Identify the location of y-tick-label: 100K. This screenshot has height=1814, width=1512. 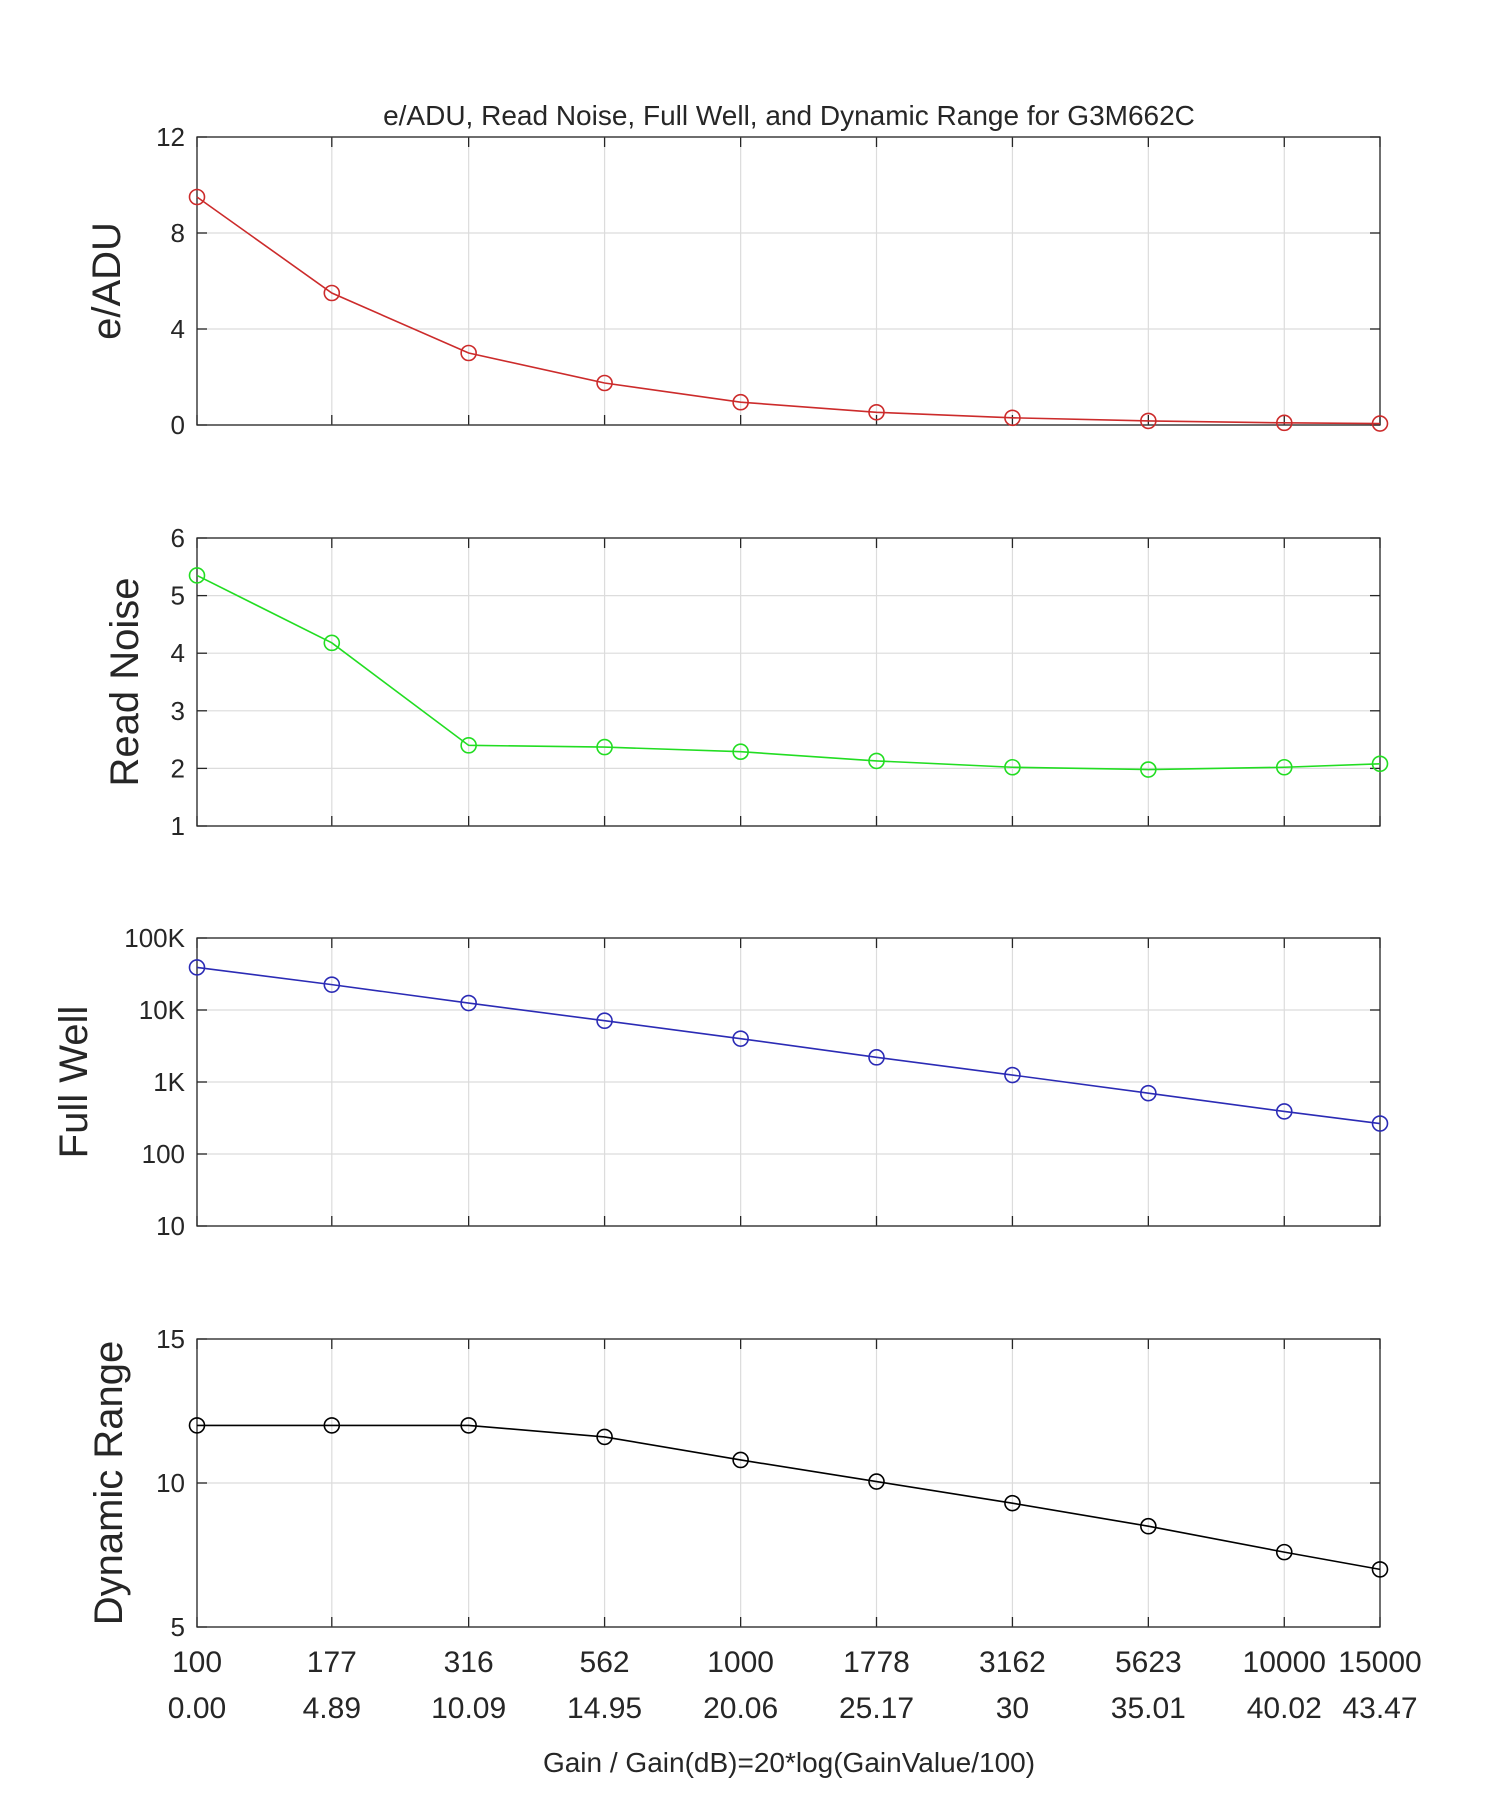
(154, 938).